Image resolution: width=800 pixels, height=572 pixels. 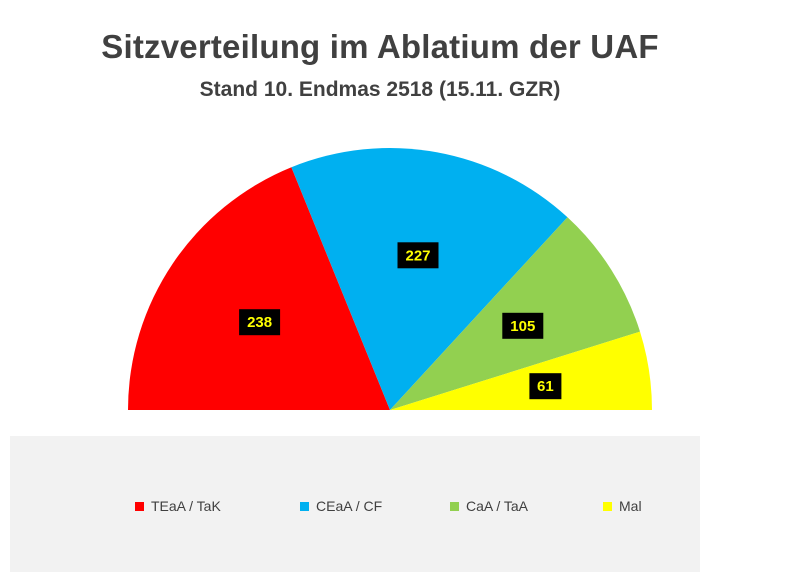 I want to click on data-label-value: 238, so click(x=259, y=322).